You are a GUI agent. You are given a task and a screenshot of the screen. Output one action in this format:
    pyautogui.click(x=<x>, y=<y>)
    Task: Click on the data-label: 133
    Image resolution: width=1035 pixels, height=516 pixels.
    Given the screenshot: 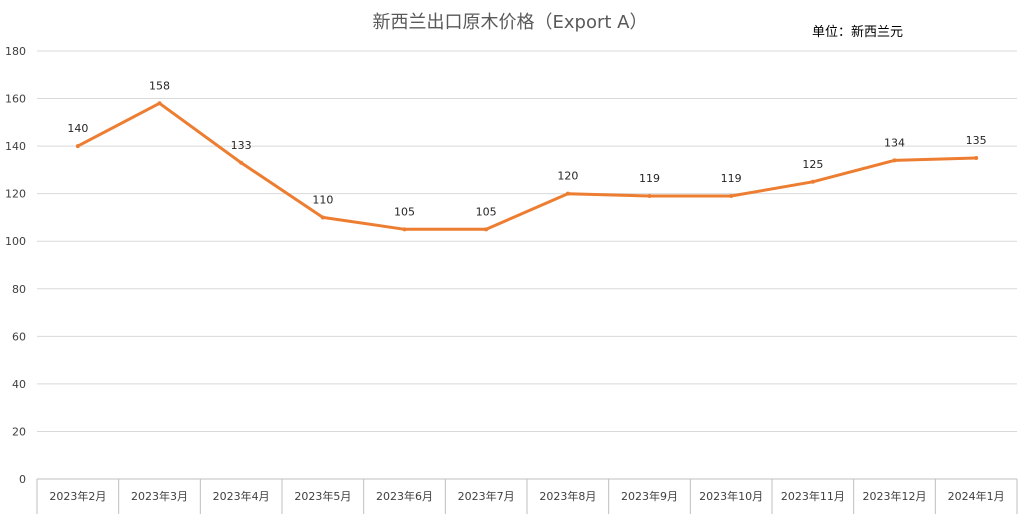 What is the action you would take?
    pyautogui.click(x=241, y=145)
    